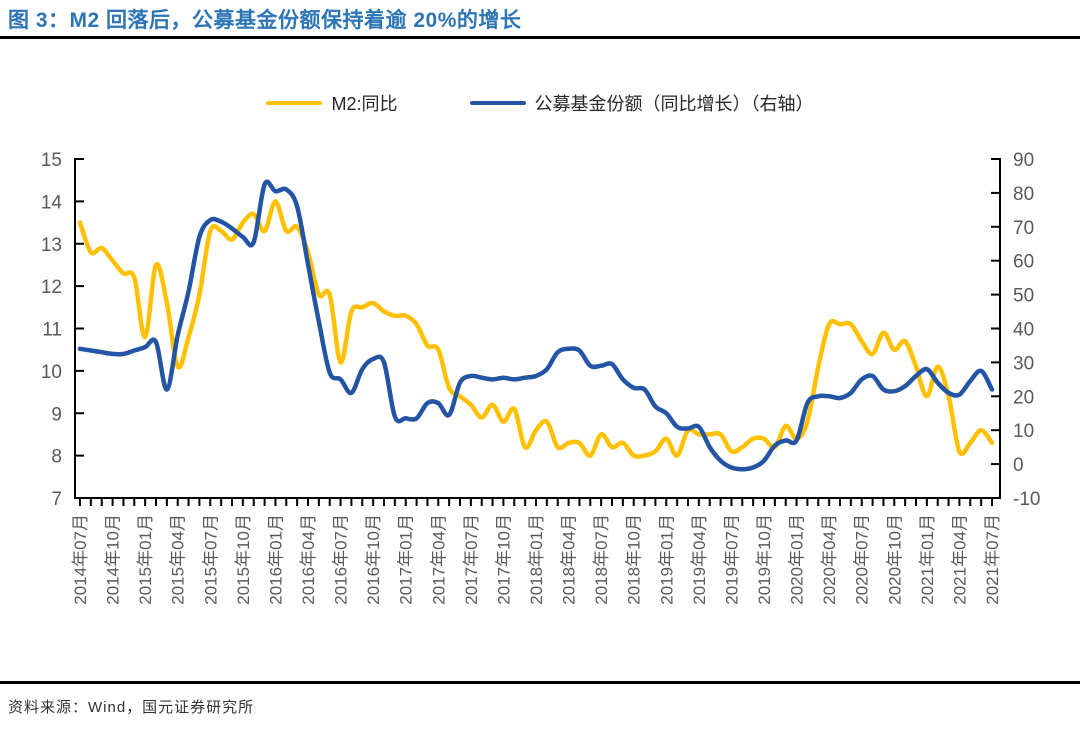  I want to click on x-axis-tick-label: 2015年04月, so click(178, 559).